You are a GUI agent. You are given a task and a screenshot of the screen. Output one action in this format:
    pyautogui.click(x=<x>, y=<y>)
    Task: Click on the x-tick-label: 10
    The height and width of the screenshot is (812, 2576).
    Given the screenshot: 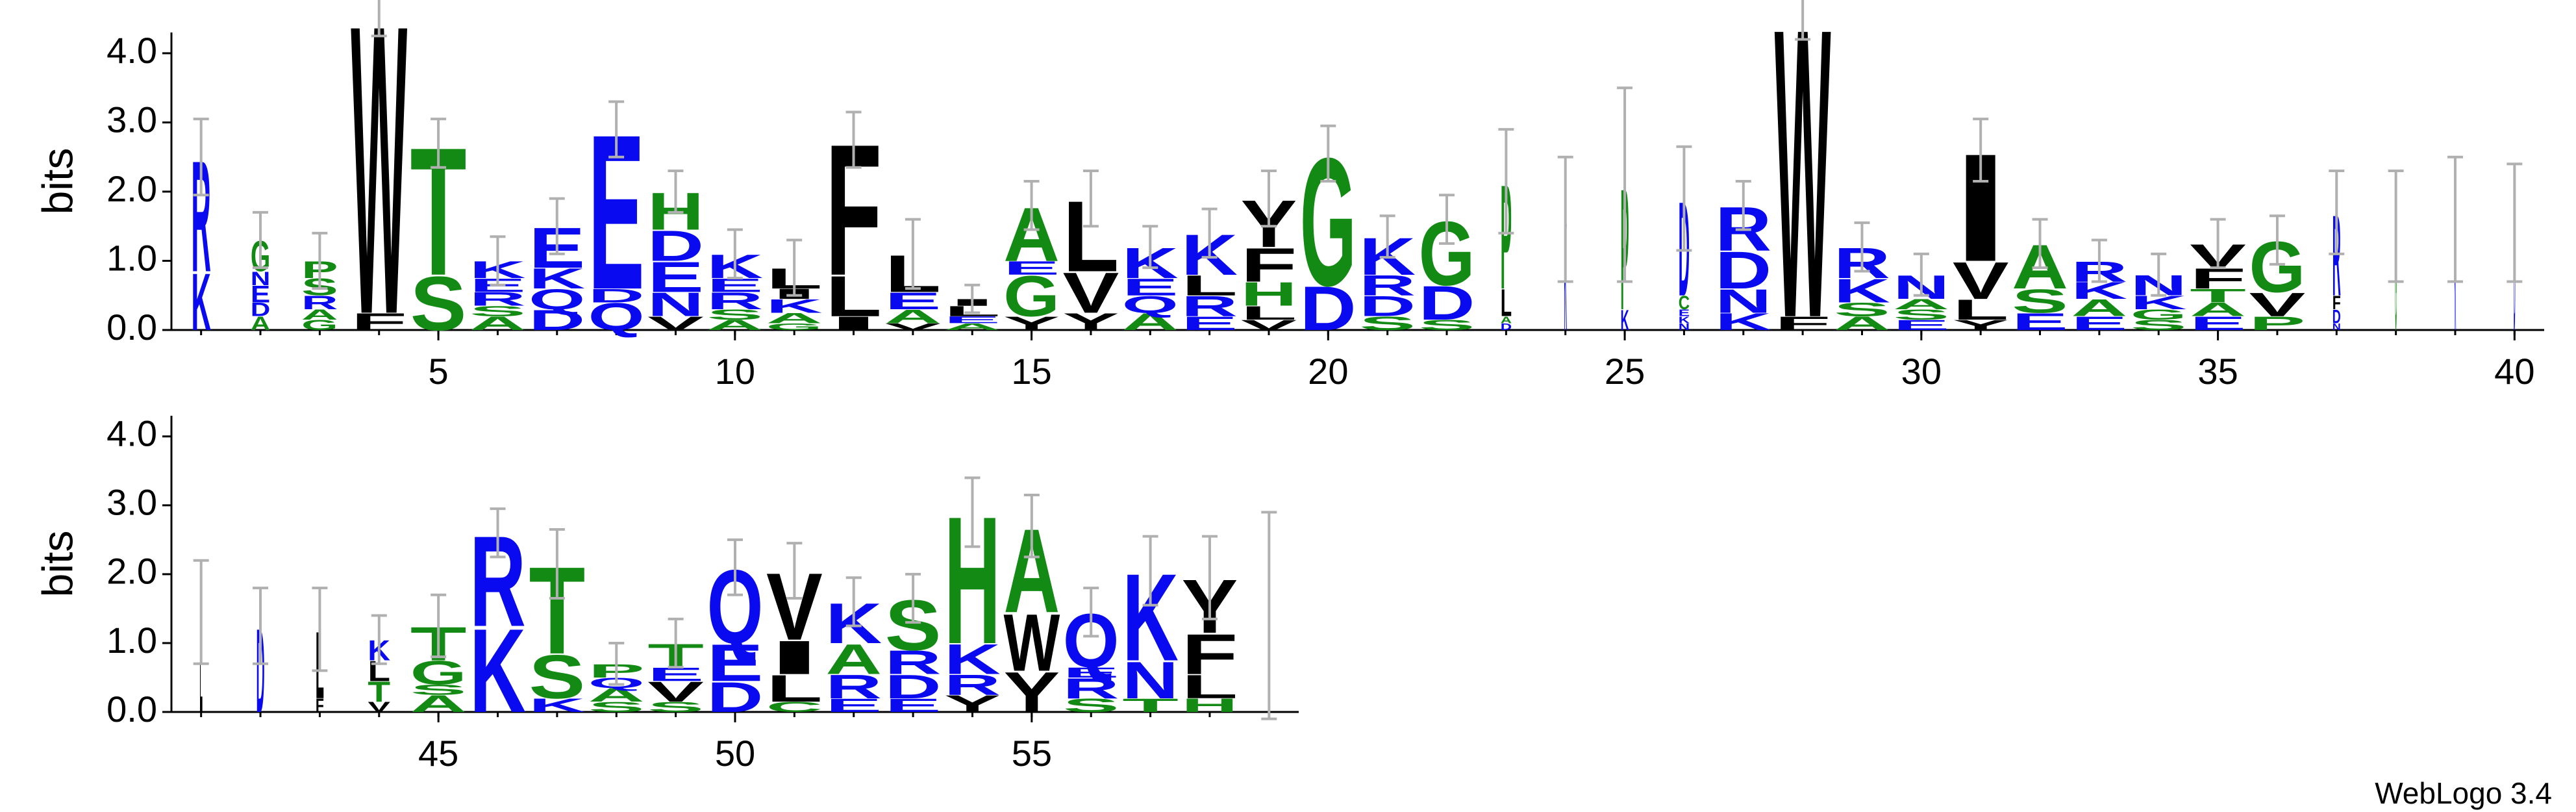 What is the action you would take?
    pyautogui.click(x=735, y=371)
    